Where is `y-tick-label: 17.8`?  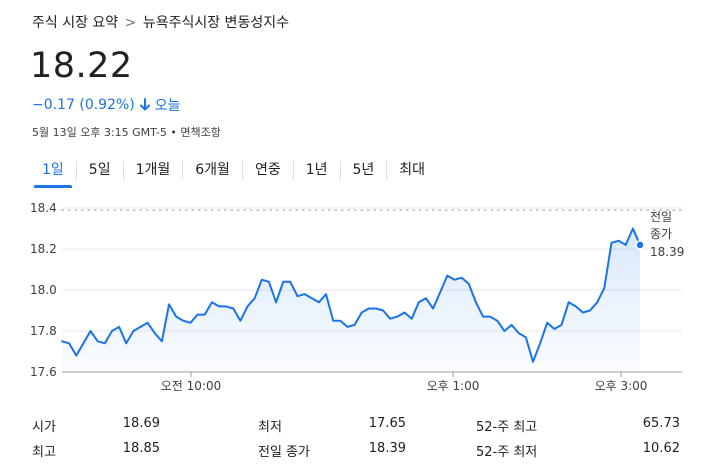
y-tick-label: 17.8 is located at coordinates (43, 331).